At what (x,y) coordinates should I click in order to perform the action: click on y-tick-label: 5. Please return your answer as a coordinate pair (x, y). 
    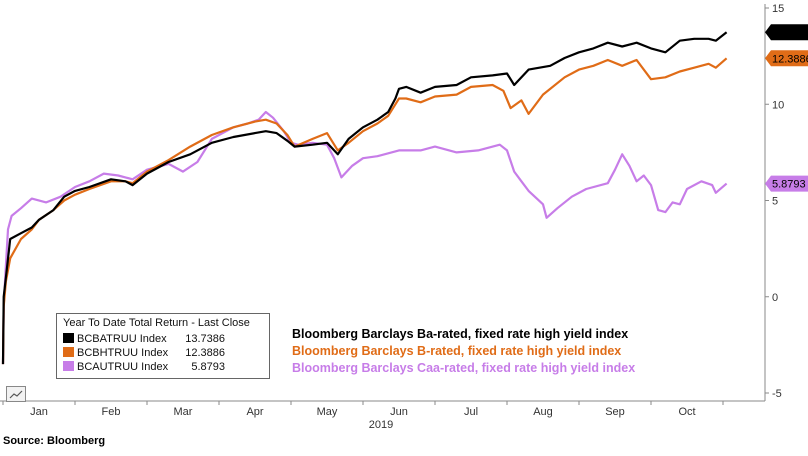
    Looking at the image, I should click on (775, 202).